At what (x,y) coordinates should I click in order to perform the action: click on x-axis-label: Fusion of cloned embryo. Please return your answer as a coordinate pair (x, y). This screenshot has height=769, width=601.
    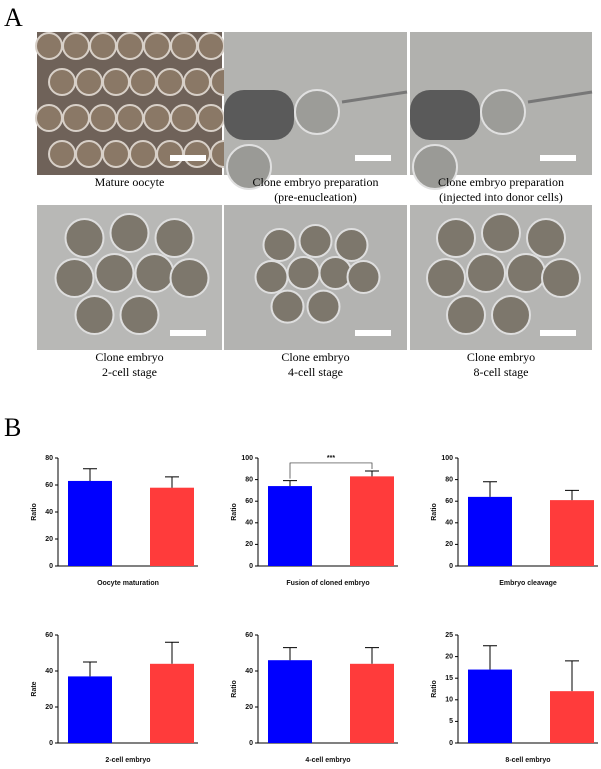
    Looking at the image, I should click on (327, 583).